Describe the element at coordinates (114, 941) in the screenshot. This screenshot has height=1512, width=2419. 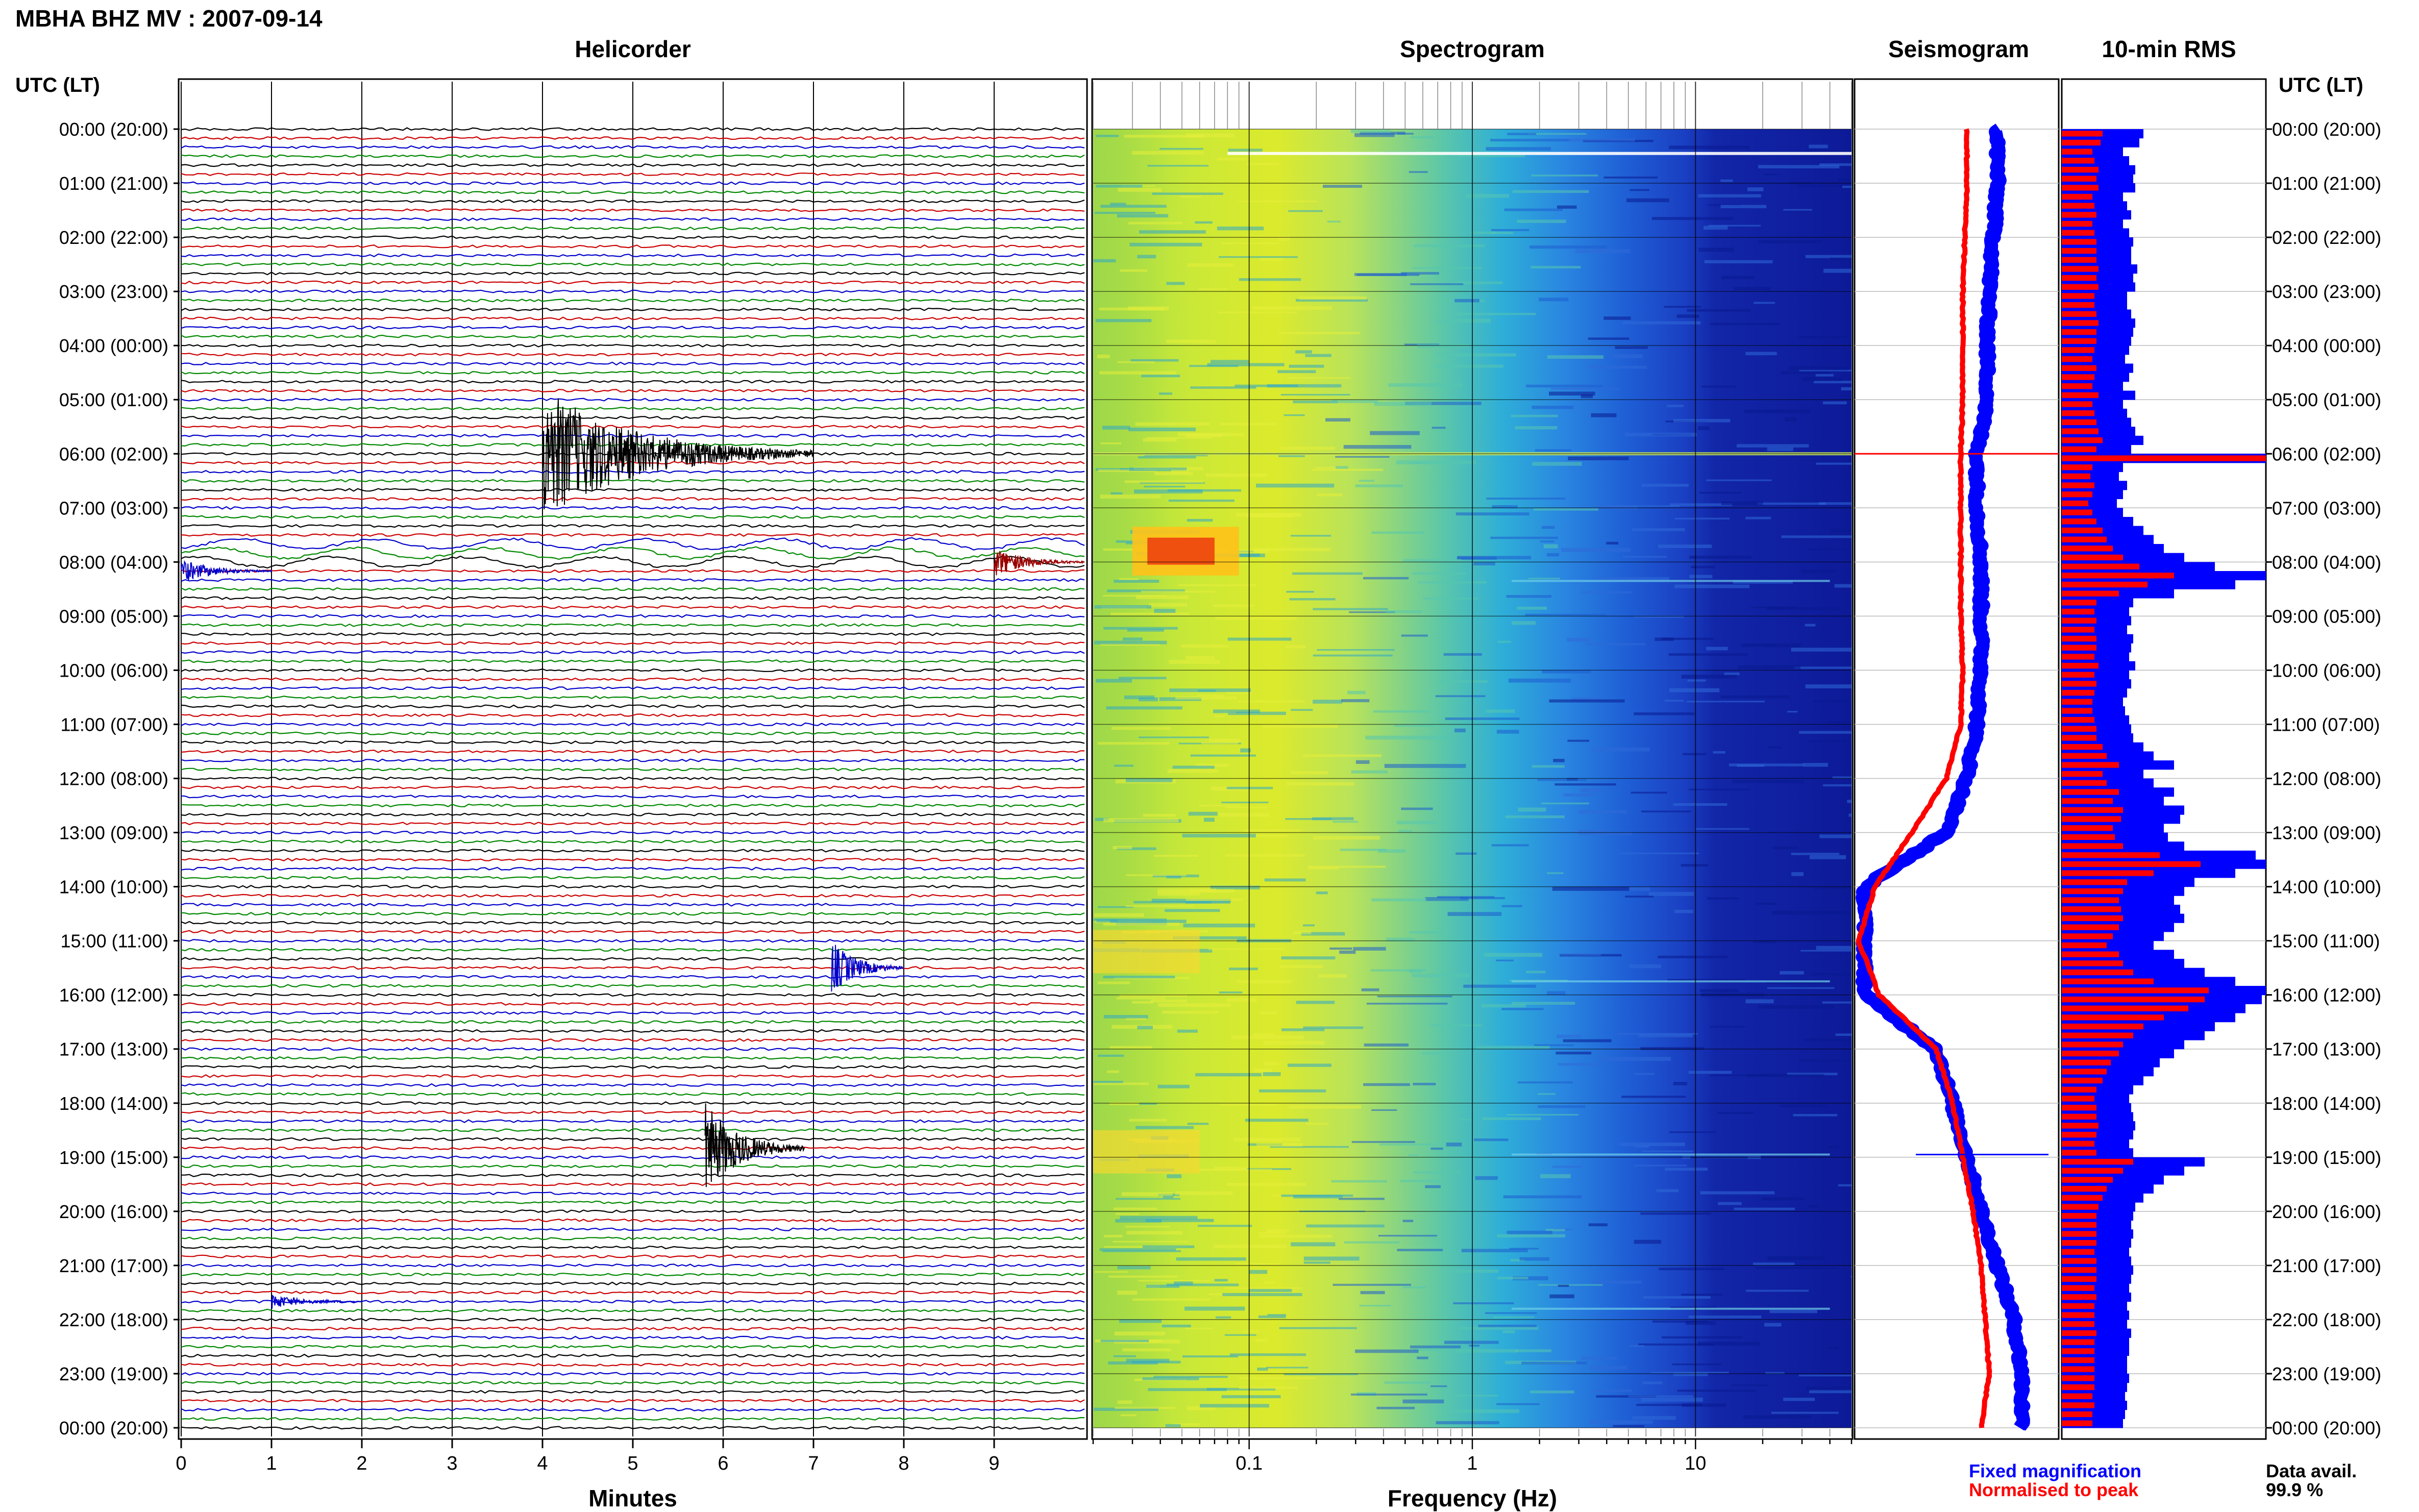
I see `time-label-left: 15:00 (11:00)` at that location.